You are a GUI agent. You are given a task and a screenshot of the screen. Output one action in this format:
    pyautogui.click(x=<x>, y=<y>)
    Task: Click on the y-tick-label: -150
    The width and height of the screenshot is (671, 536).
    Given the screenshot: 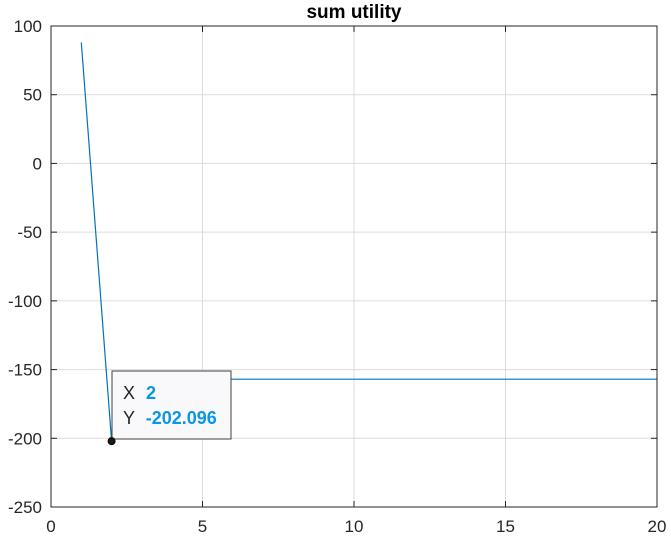 What is the action you would take?
    pyautogui.click(x=25, y=370)
    